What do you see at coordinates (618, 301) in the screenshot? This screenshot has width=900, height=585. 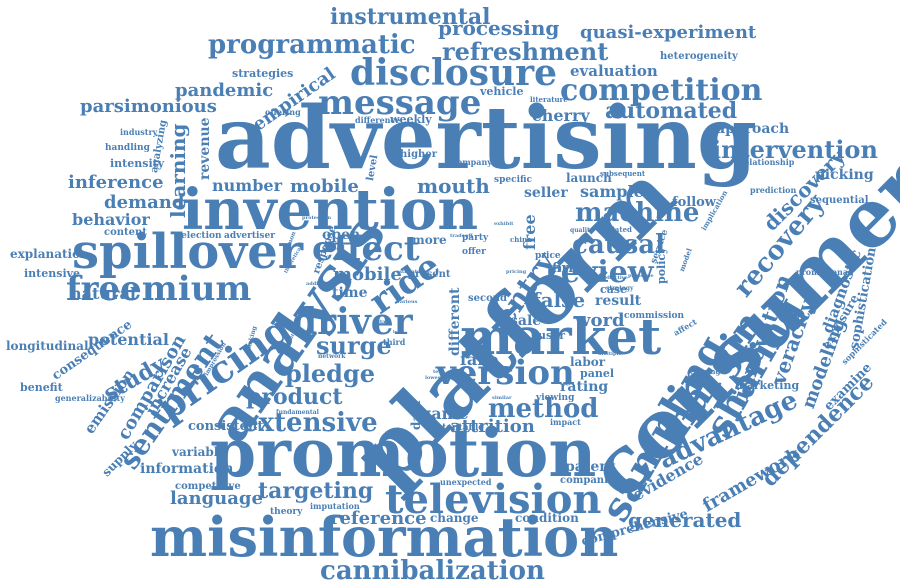 I see `word-result: result` at bounding box center [618, 301].